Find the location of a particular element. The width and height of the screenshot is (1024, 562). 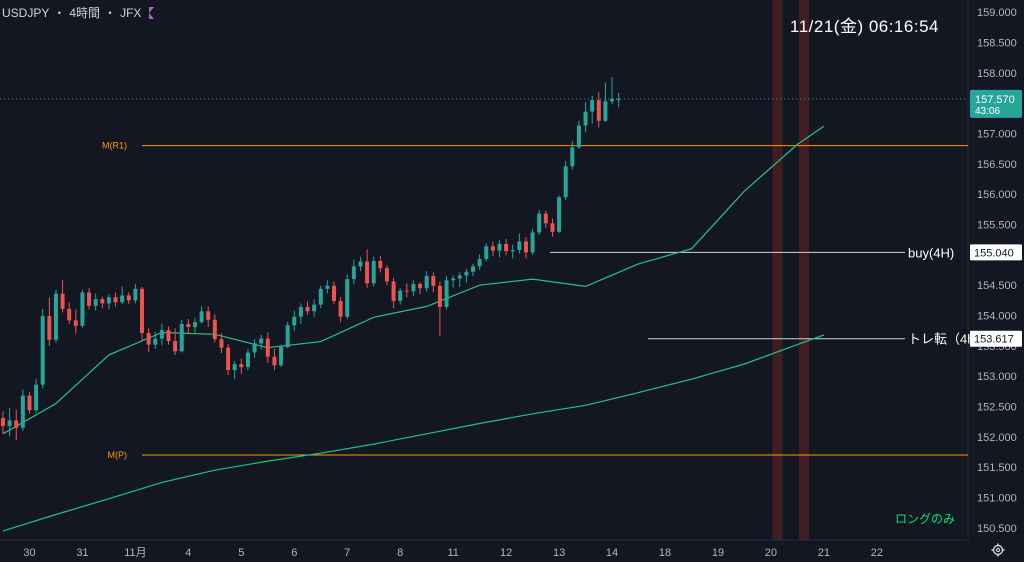

x-tick-label: 5 is located at coordinates (241, 553).